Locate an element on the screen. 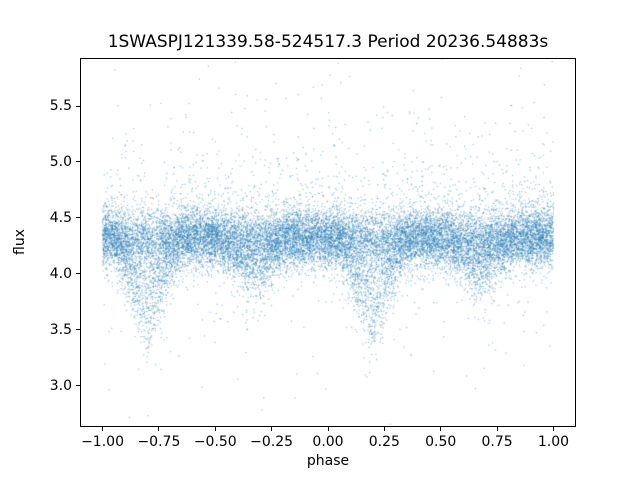 The height and width of the screenshot is (480, 640). x-axis-label: phase is located at coordinates (328, 461).